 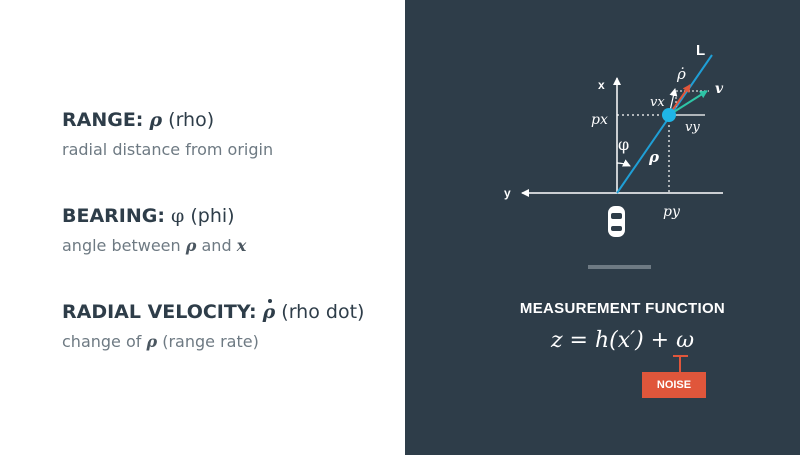 I want to click on range-ray, so click(x=664, y=124).